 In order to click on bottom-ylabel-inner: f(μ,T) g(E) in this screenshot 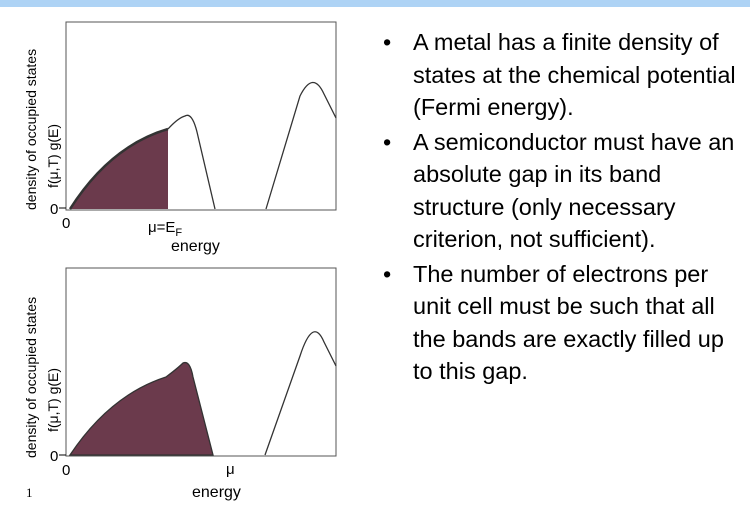, I will do `click(53, 400)`.